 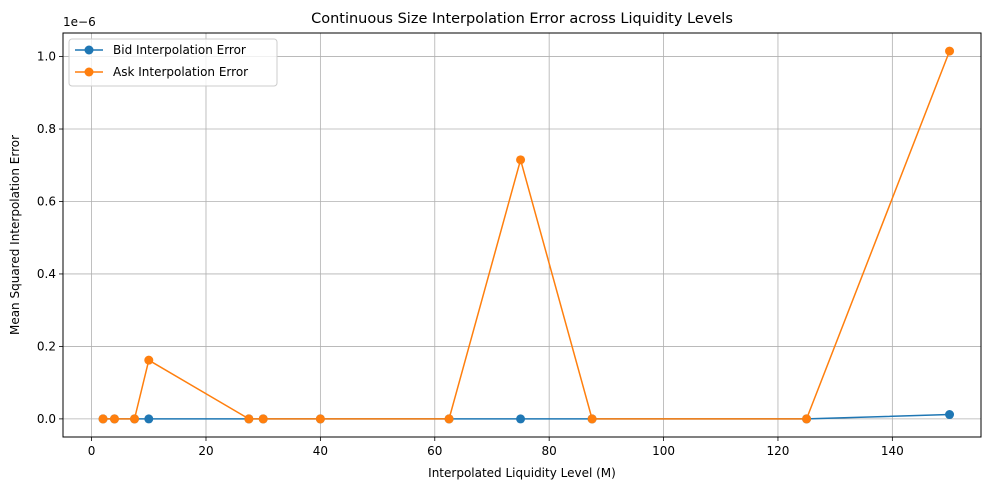 I want to click on legend-label-ask: Ask Interpolation Error, so click(x=180, y=72).